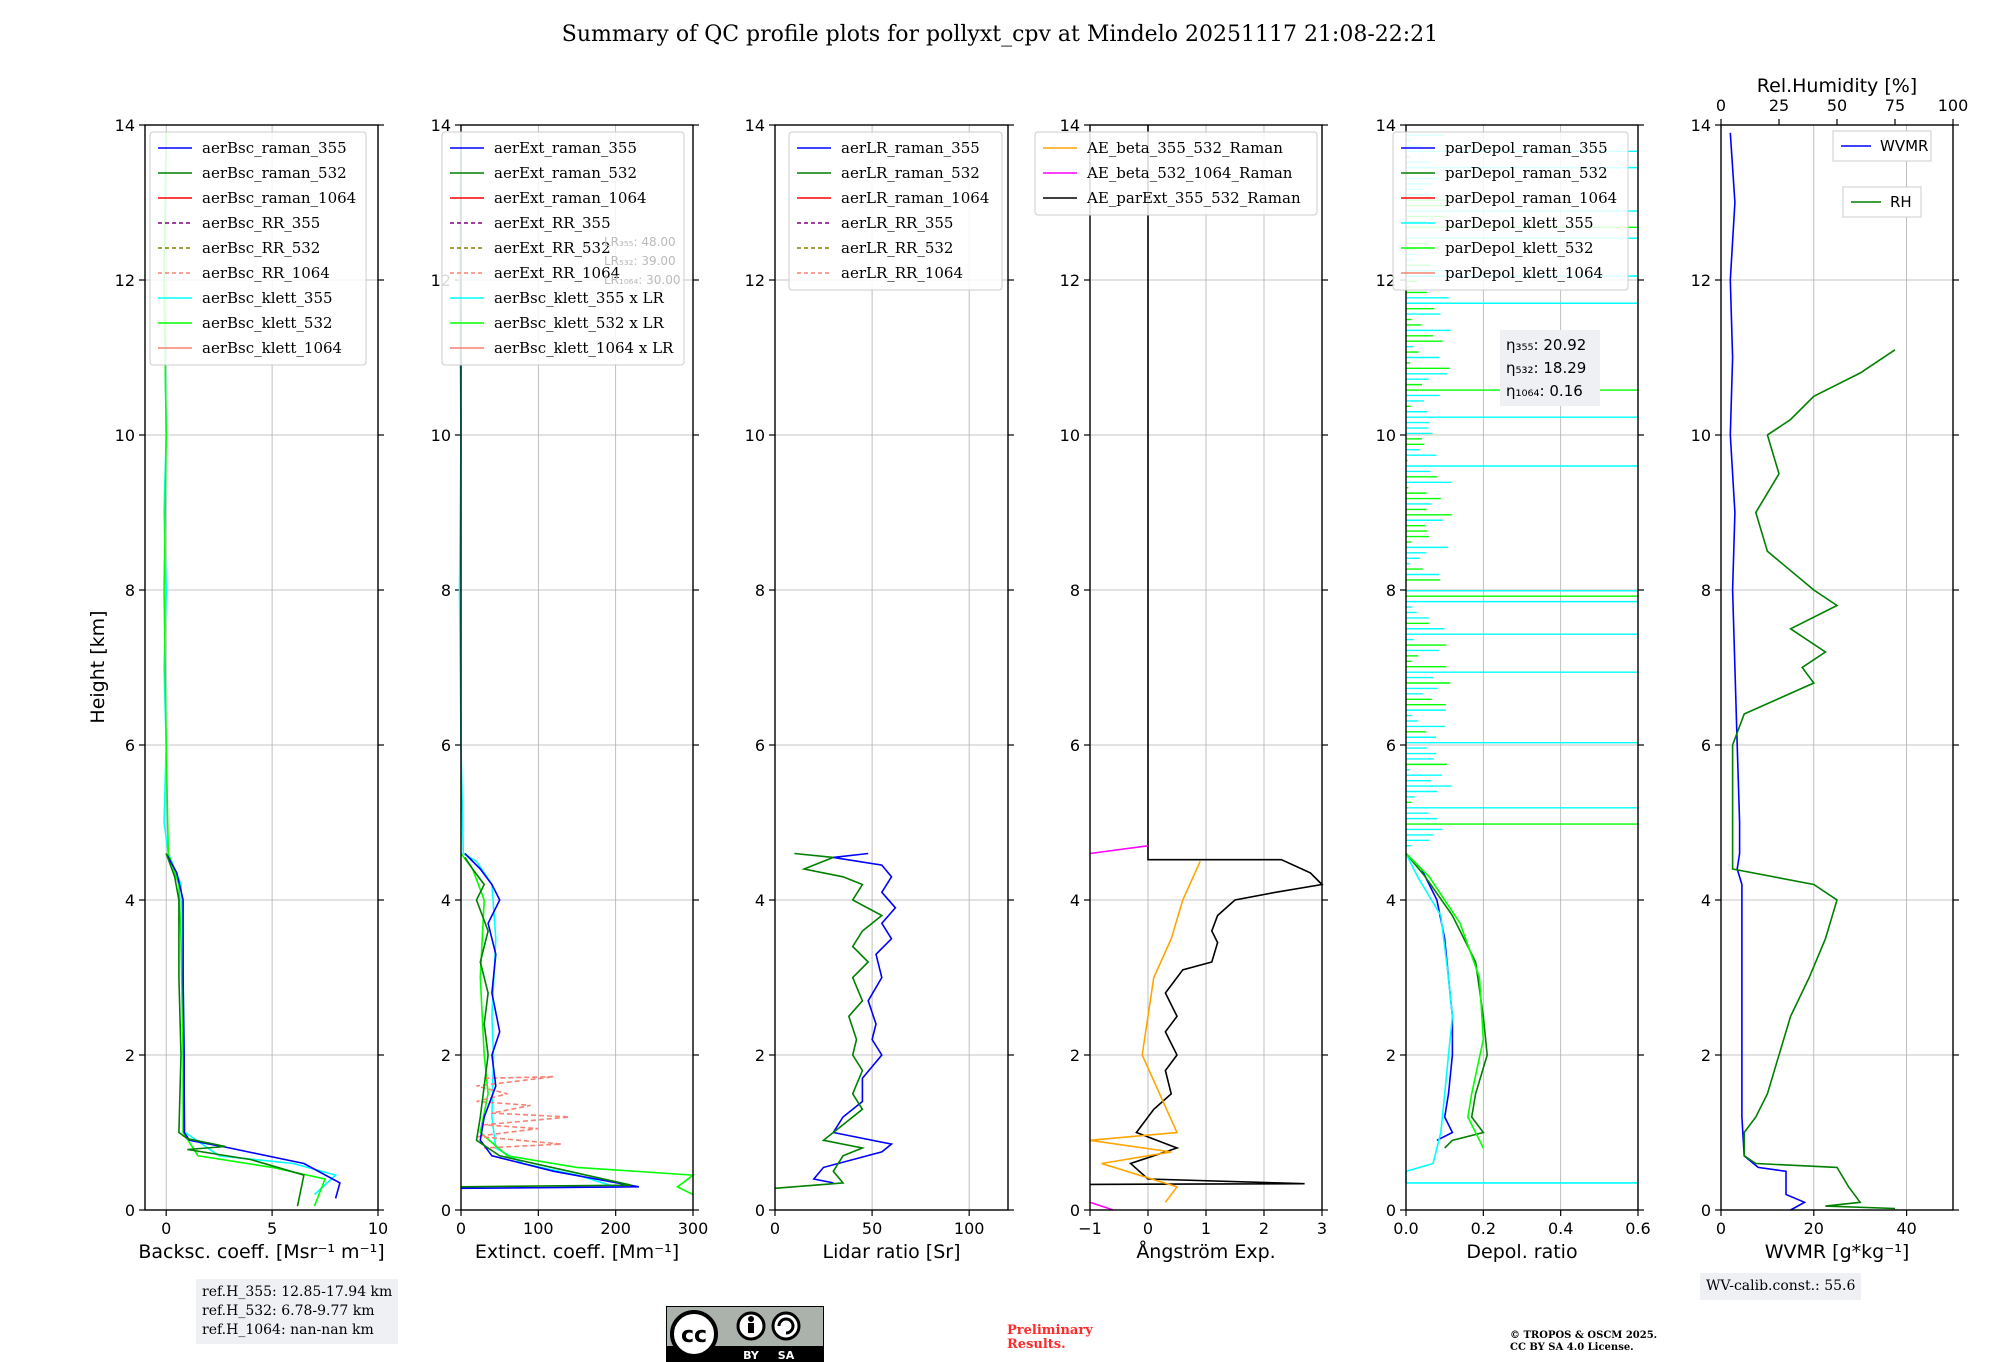 Image resolution: width=2000 pixels, height=1362 pixels. What do you see at coordinates (266, 273) in the screenshot?
I see `legend-label: aerBsc_RR_1064` at bounding box center [266, 273].